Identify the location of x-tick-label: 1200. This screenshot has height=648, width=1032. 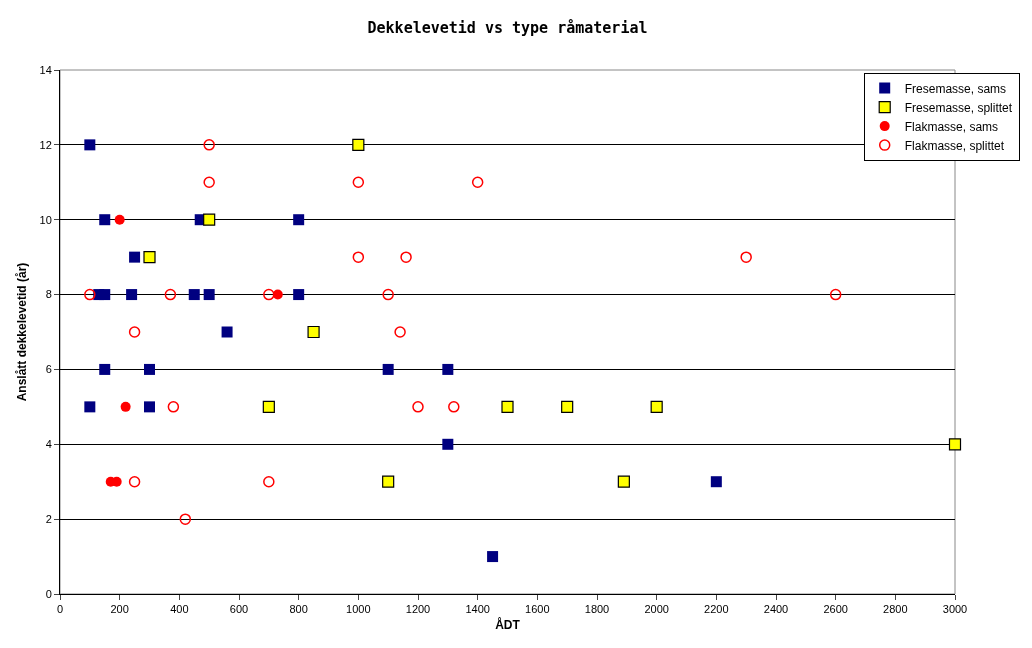
(418, 609).